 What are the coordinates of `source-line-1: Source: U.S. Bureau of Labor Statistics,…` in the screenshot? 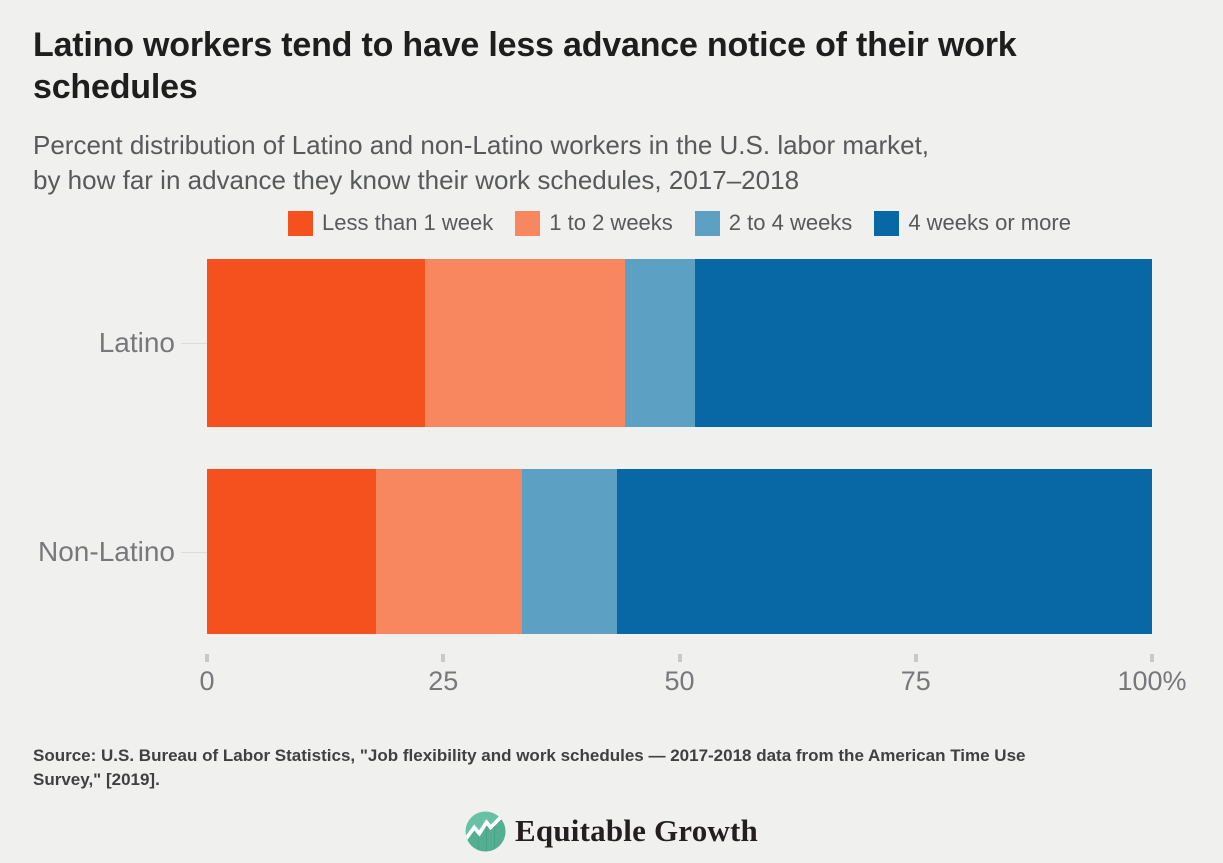 It's located at (529, 755).